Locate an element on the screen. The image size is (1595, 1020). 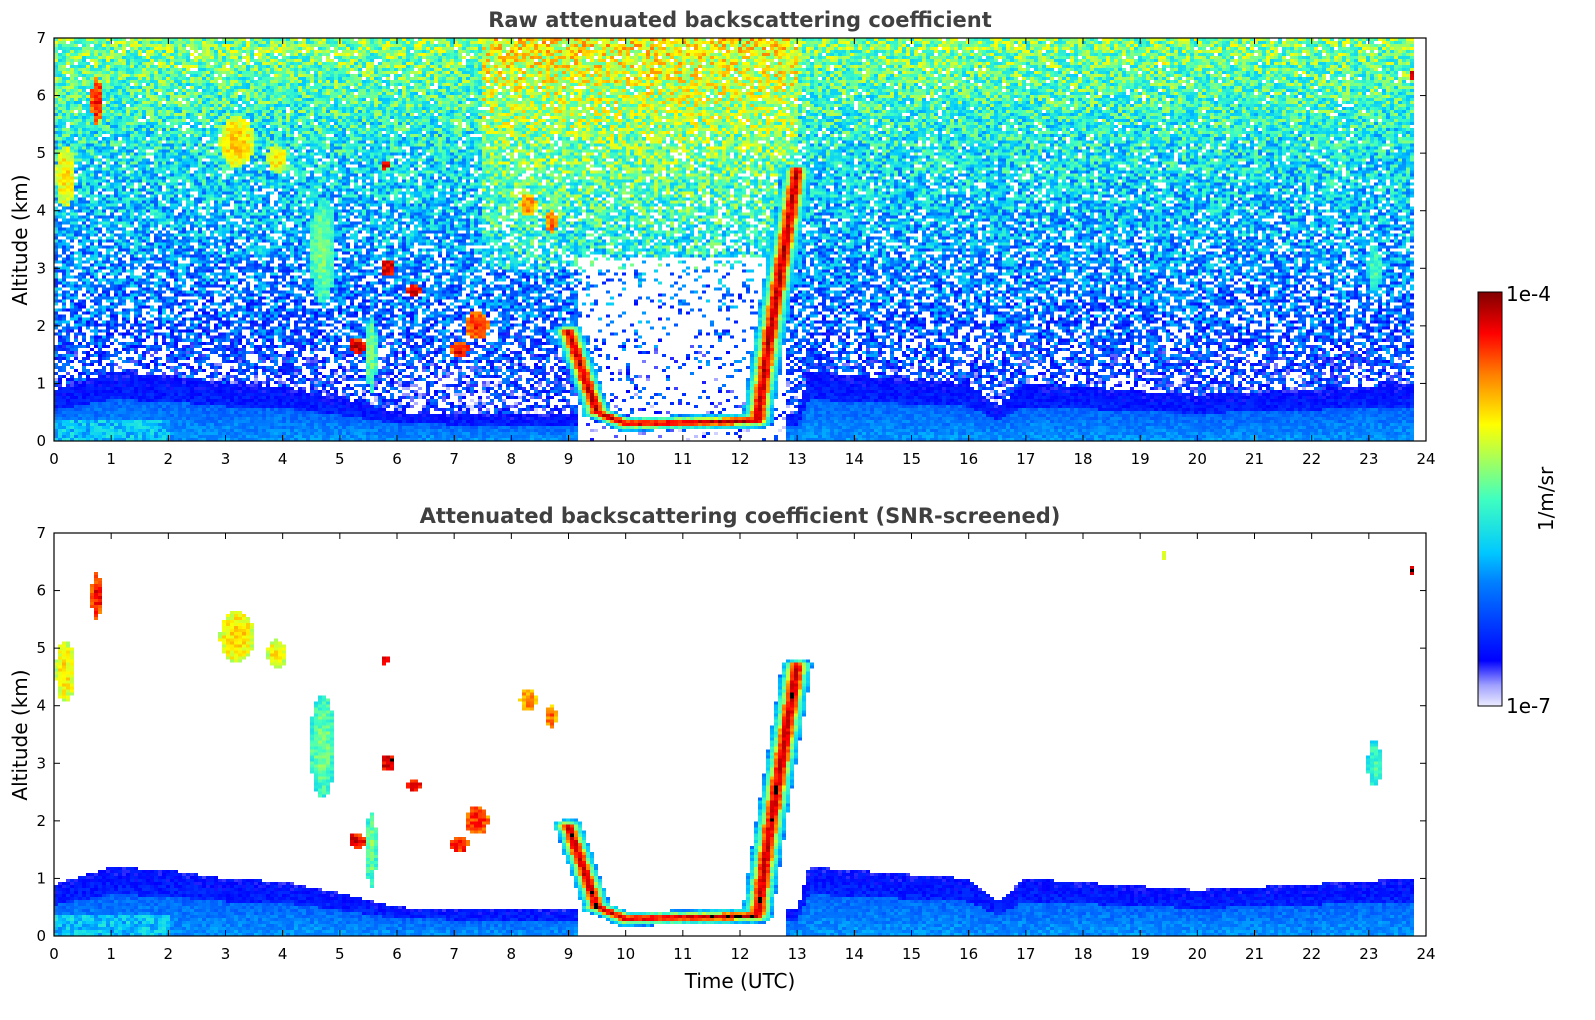
colorbar-min-label: 1e-7 is located at coordinates (1528, 706).